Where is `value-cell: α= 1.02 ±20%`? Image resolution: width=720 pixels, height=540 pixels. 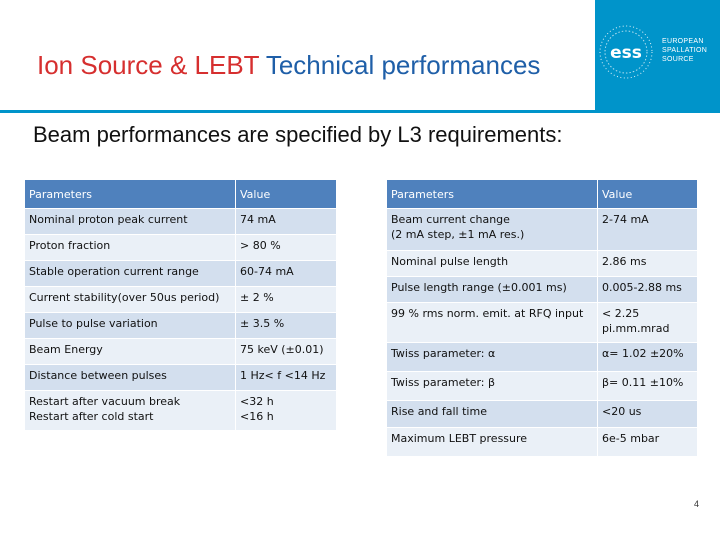
value-cell: α= 1.02 ±20% is located at coordinates (647, 357).